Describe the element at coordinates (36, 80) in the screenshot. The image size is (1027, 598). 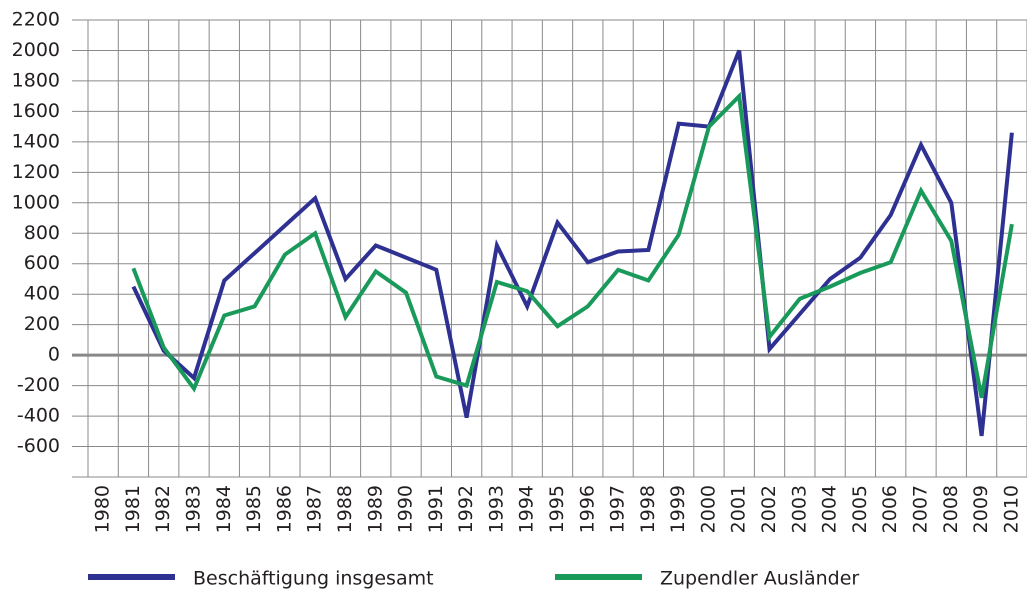
I see `y-tick-label: 1800` at that location.